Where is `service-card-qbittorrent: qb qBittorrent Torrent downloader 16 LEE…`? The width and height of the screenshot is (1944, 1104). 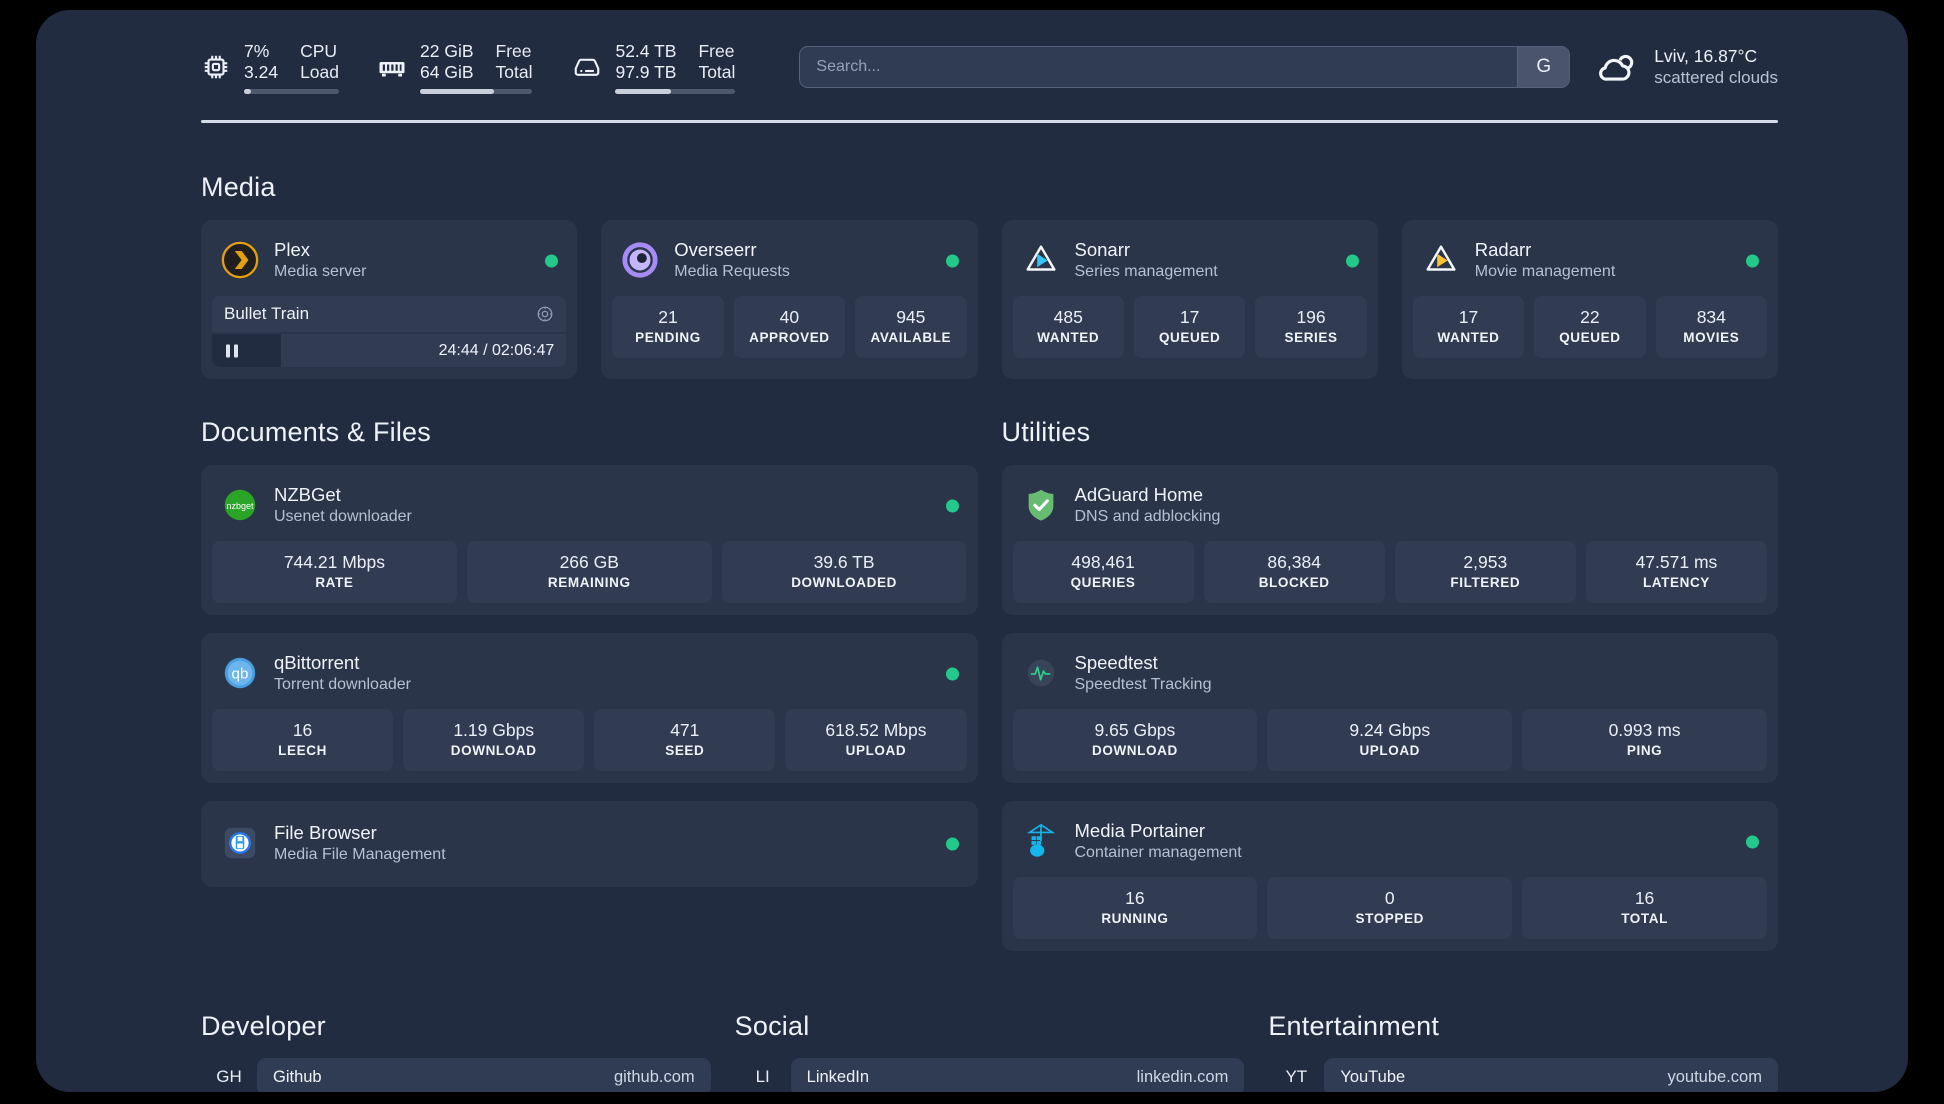
service-card-qbittorrent: qb qBittorrent Torrent downloader 16 LEE… is located at coordinates (589, 708).